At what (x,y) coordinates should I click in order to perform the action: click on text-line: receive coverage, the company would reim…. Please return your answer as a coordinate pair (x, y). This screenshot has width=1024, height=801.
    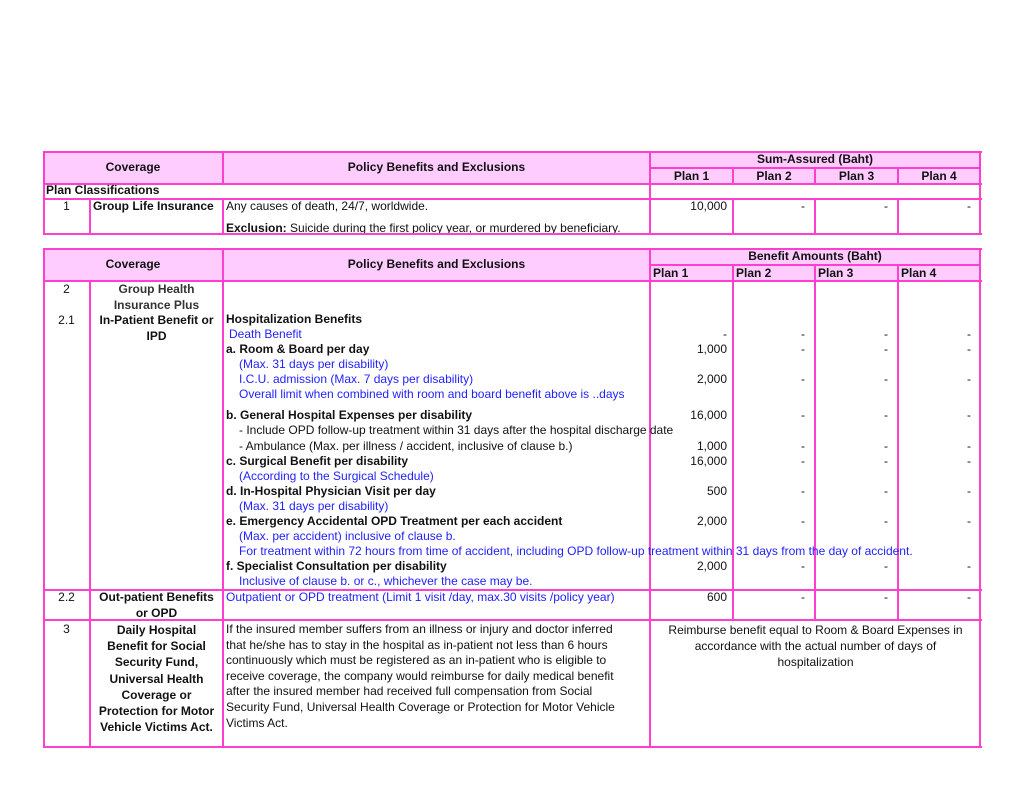
    Looking at the image, I should click on (420, 675).